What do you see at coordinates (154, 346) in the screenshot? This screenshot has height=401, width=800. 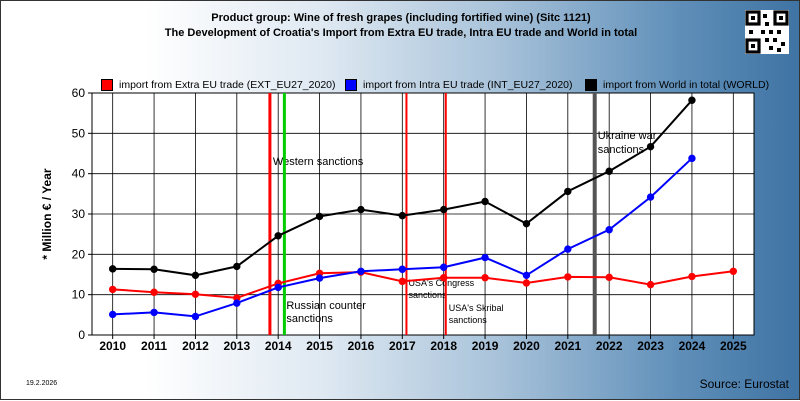 I see `x-tick-label: 2011` at bounding box center [154, 346].